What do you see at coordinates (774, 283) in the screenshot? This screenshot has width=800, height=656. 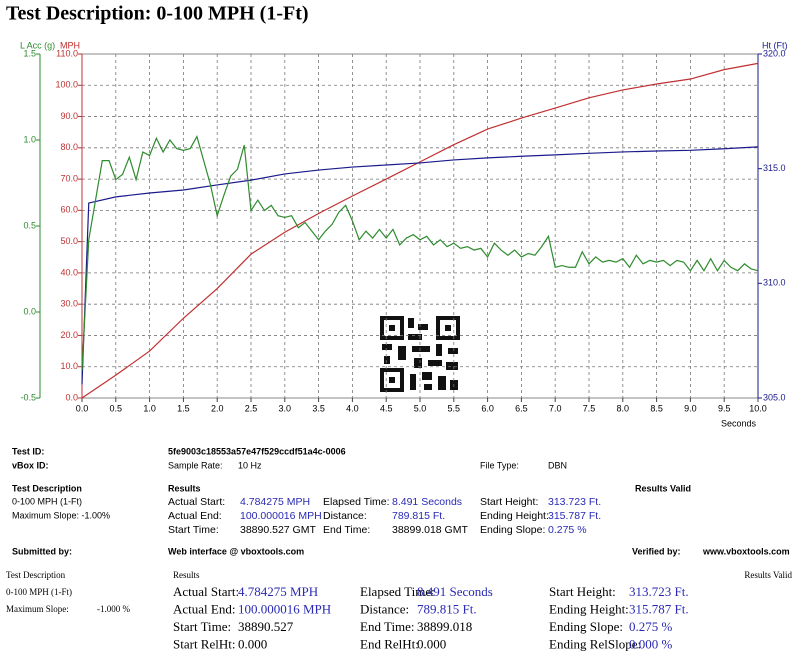 I see `y2-tick-label: 310.0` at bounding box center [774, 283].